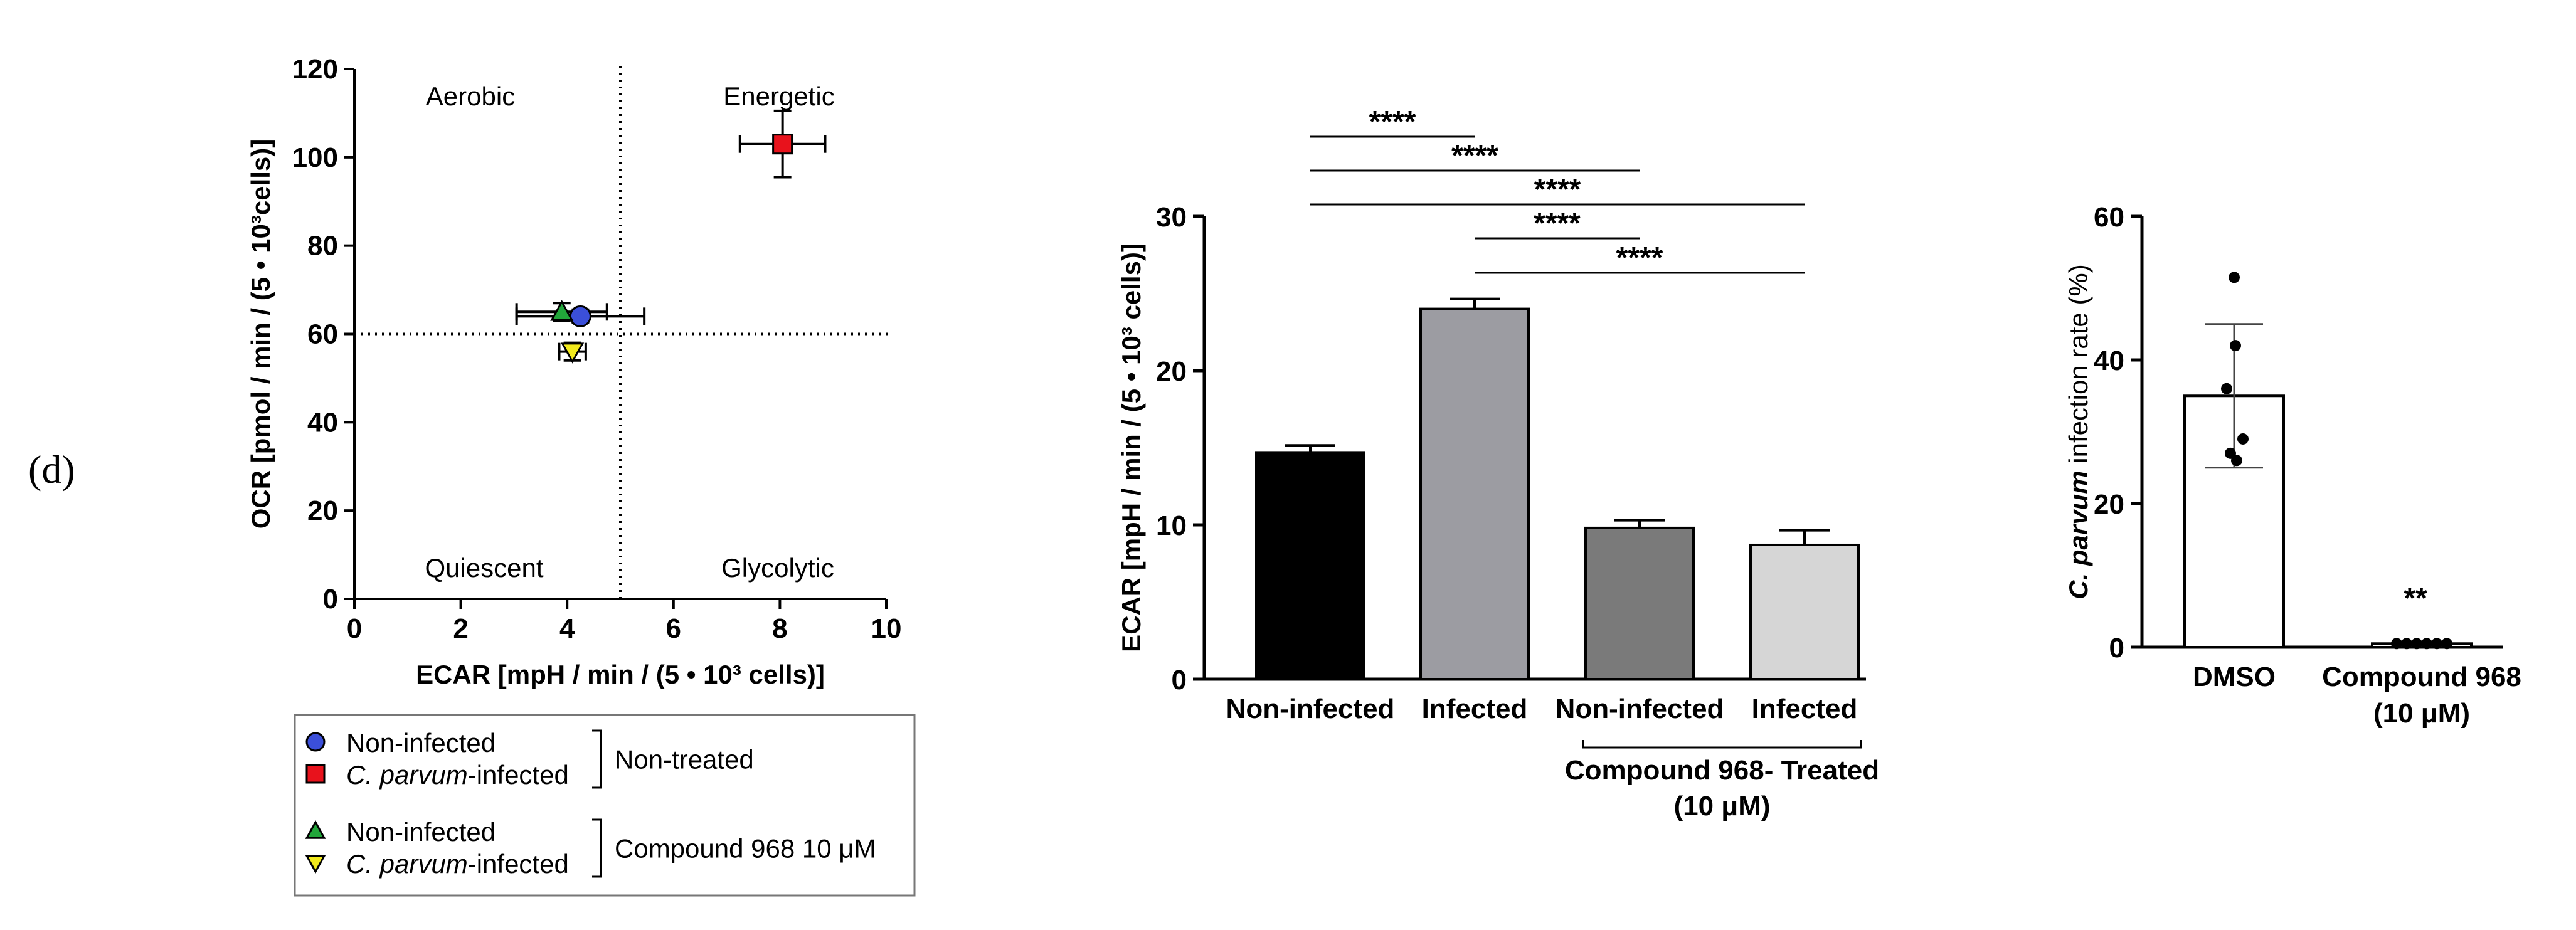 The width and height of the screenshot is (2576, 930). I want to click on legend-marker-triangle-down, so click(315, 865).